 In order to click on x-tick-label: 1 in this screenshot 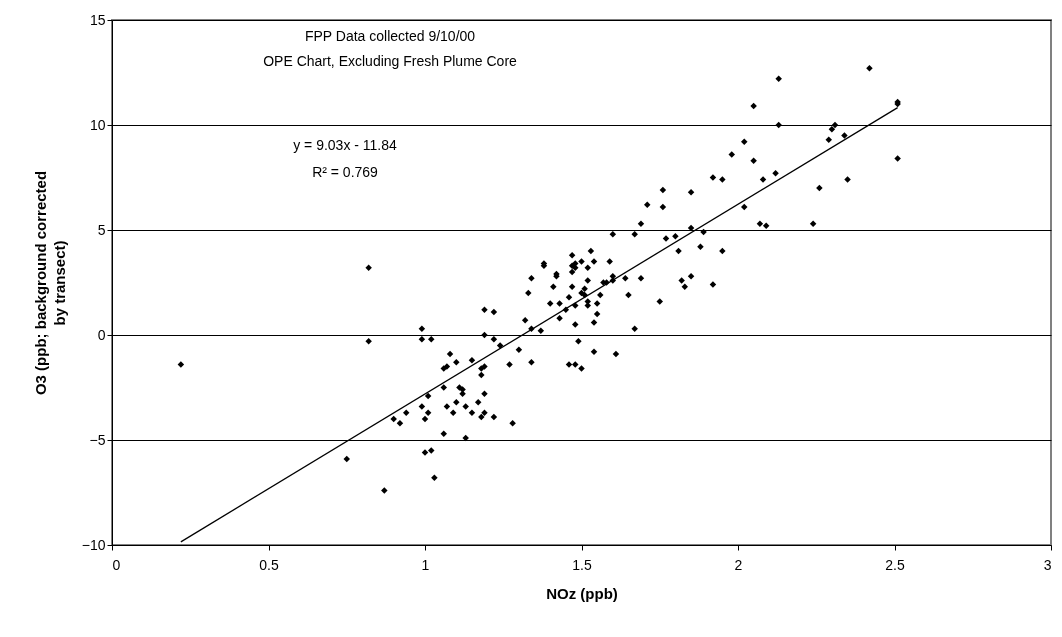, I will do `click(425, 564)`.